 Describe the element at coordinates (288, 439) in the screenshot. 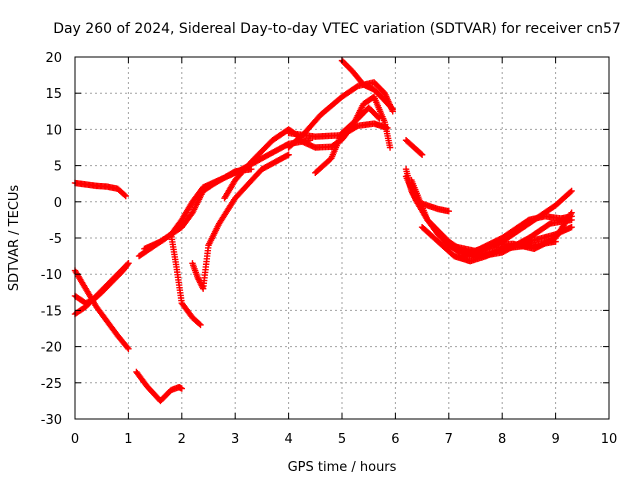

I see `x-tick-label: 4` at that location.